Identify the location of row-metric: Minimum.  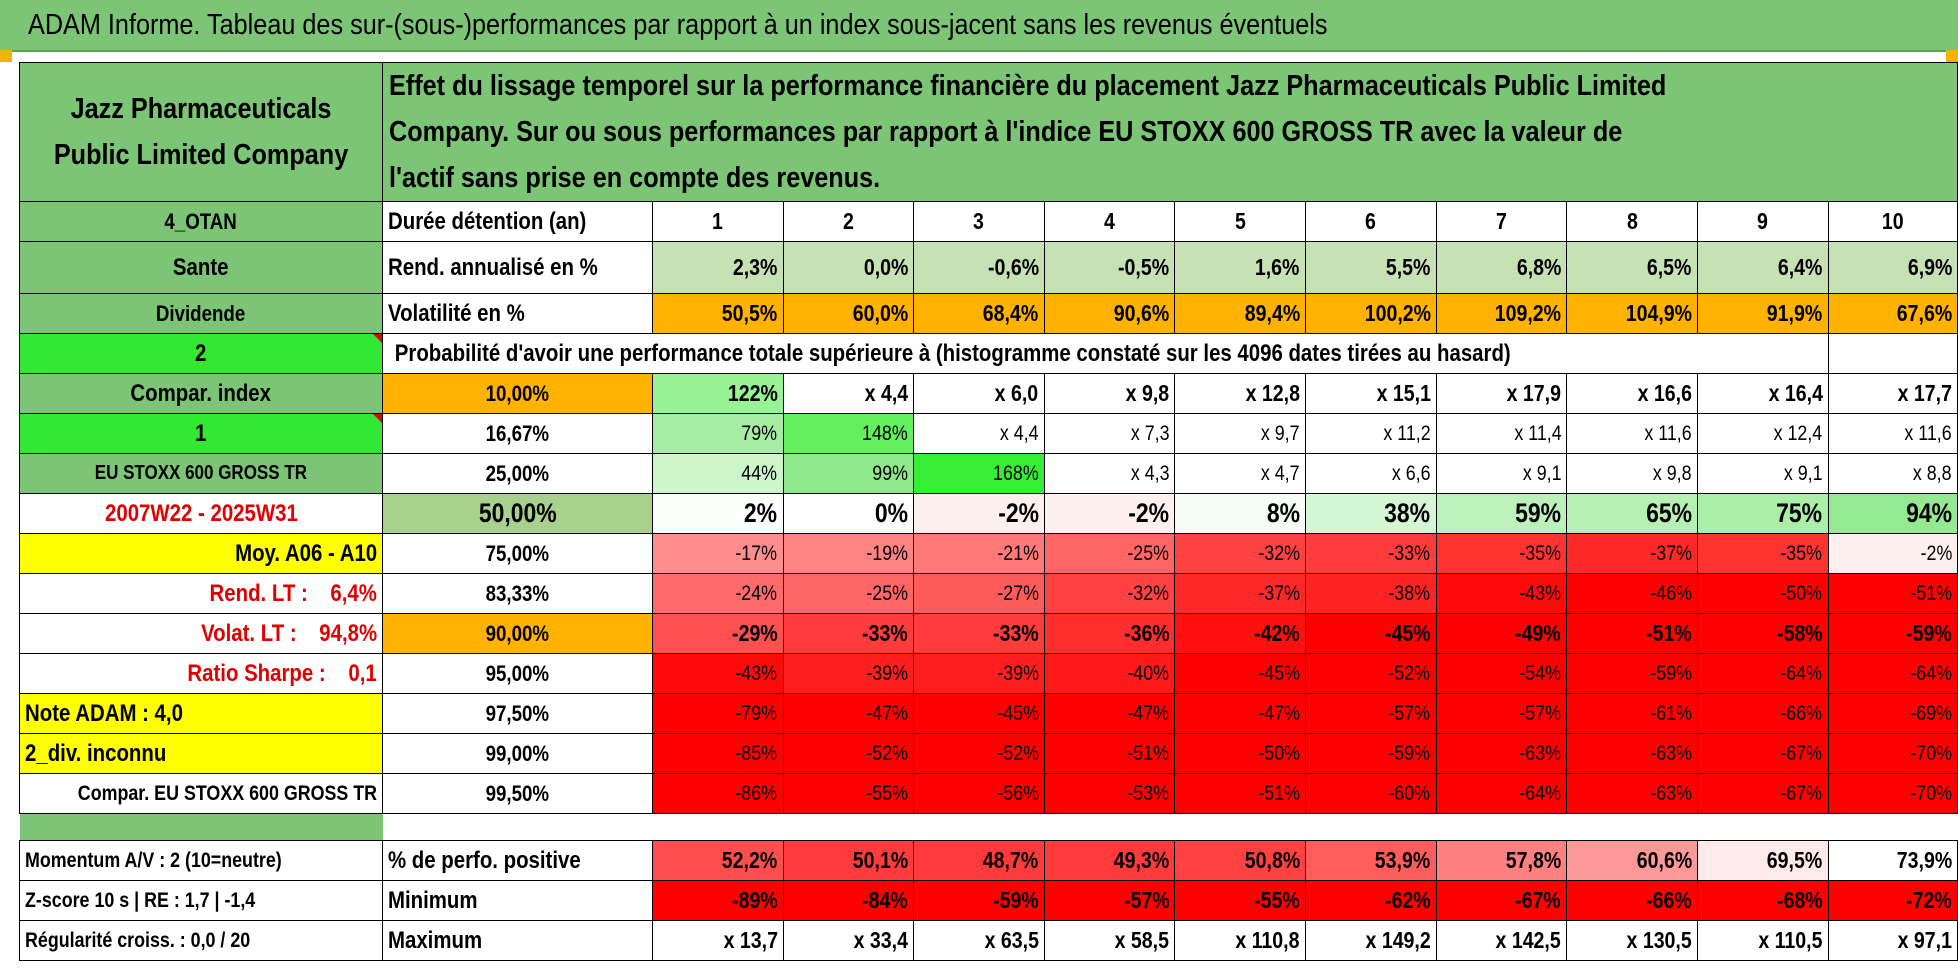
(517, 900).